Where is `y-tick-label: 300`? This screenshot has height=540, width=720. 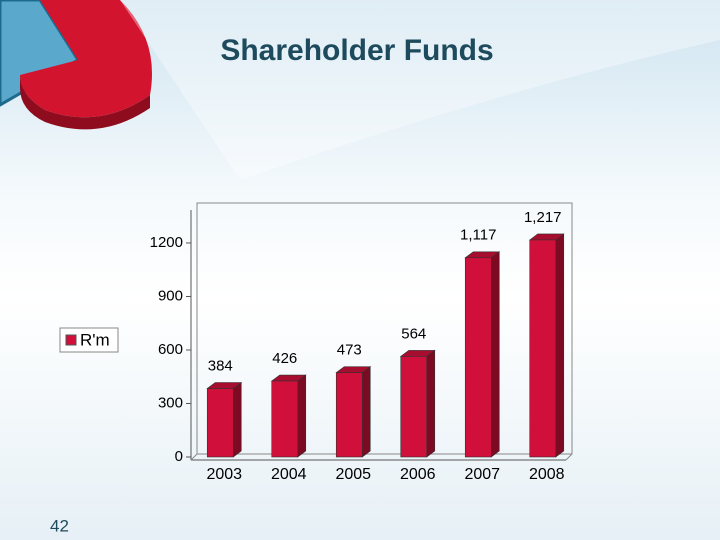 y-tick-label: 300 is located at coordinates (170, 402).